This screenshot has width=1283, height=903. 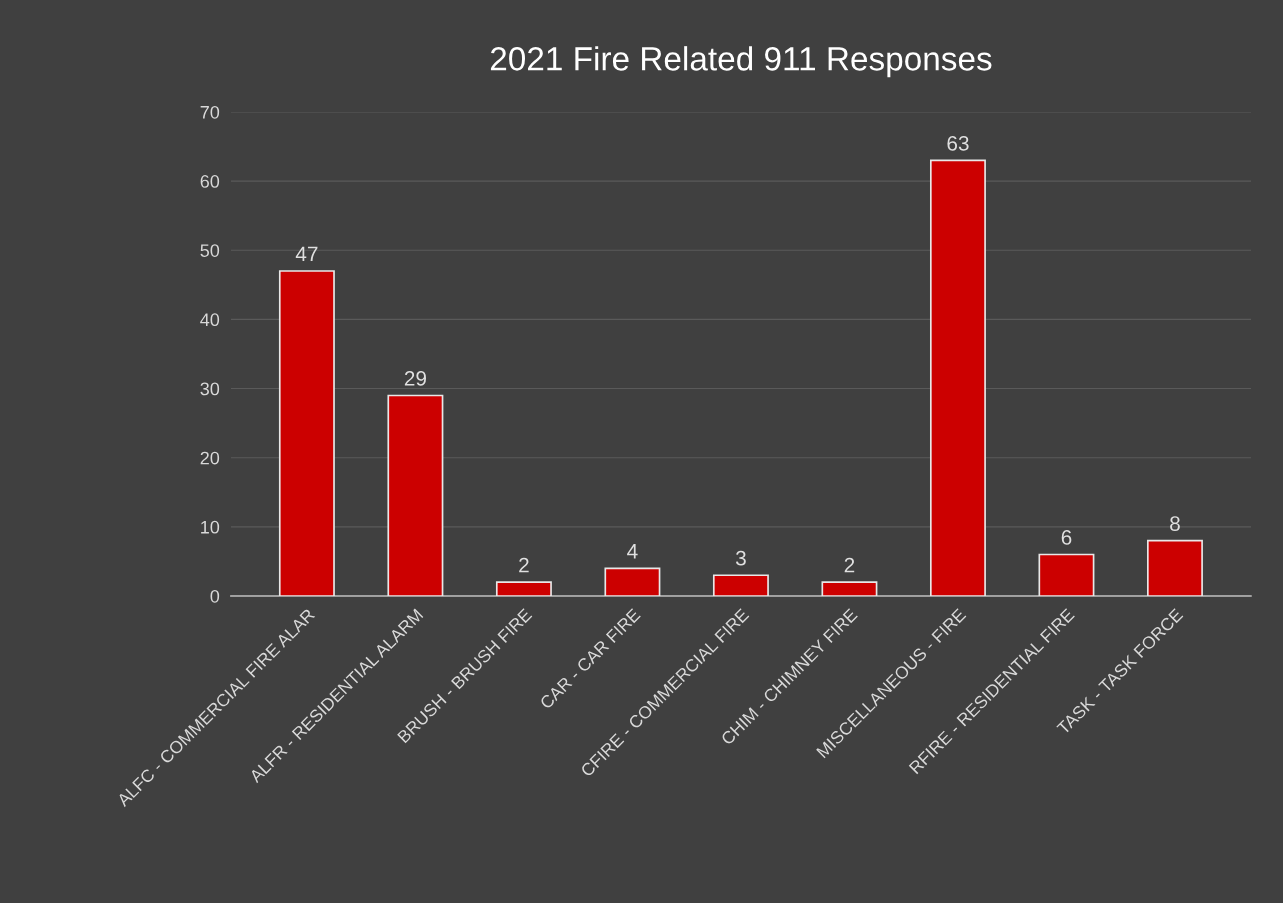 What do you see at coordinates (210, 389) in the screenshot?
I see `y-tick-label: 30` at bounding box center [210, 389].